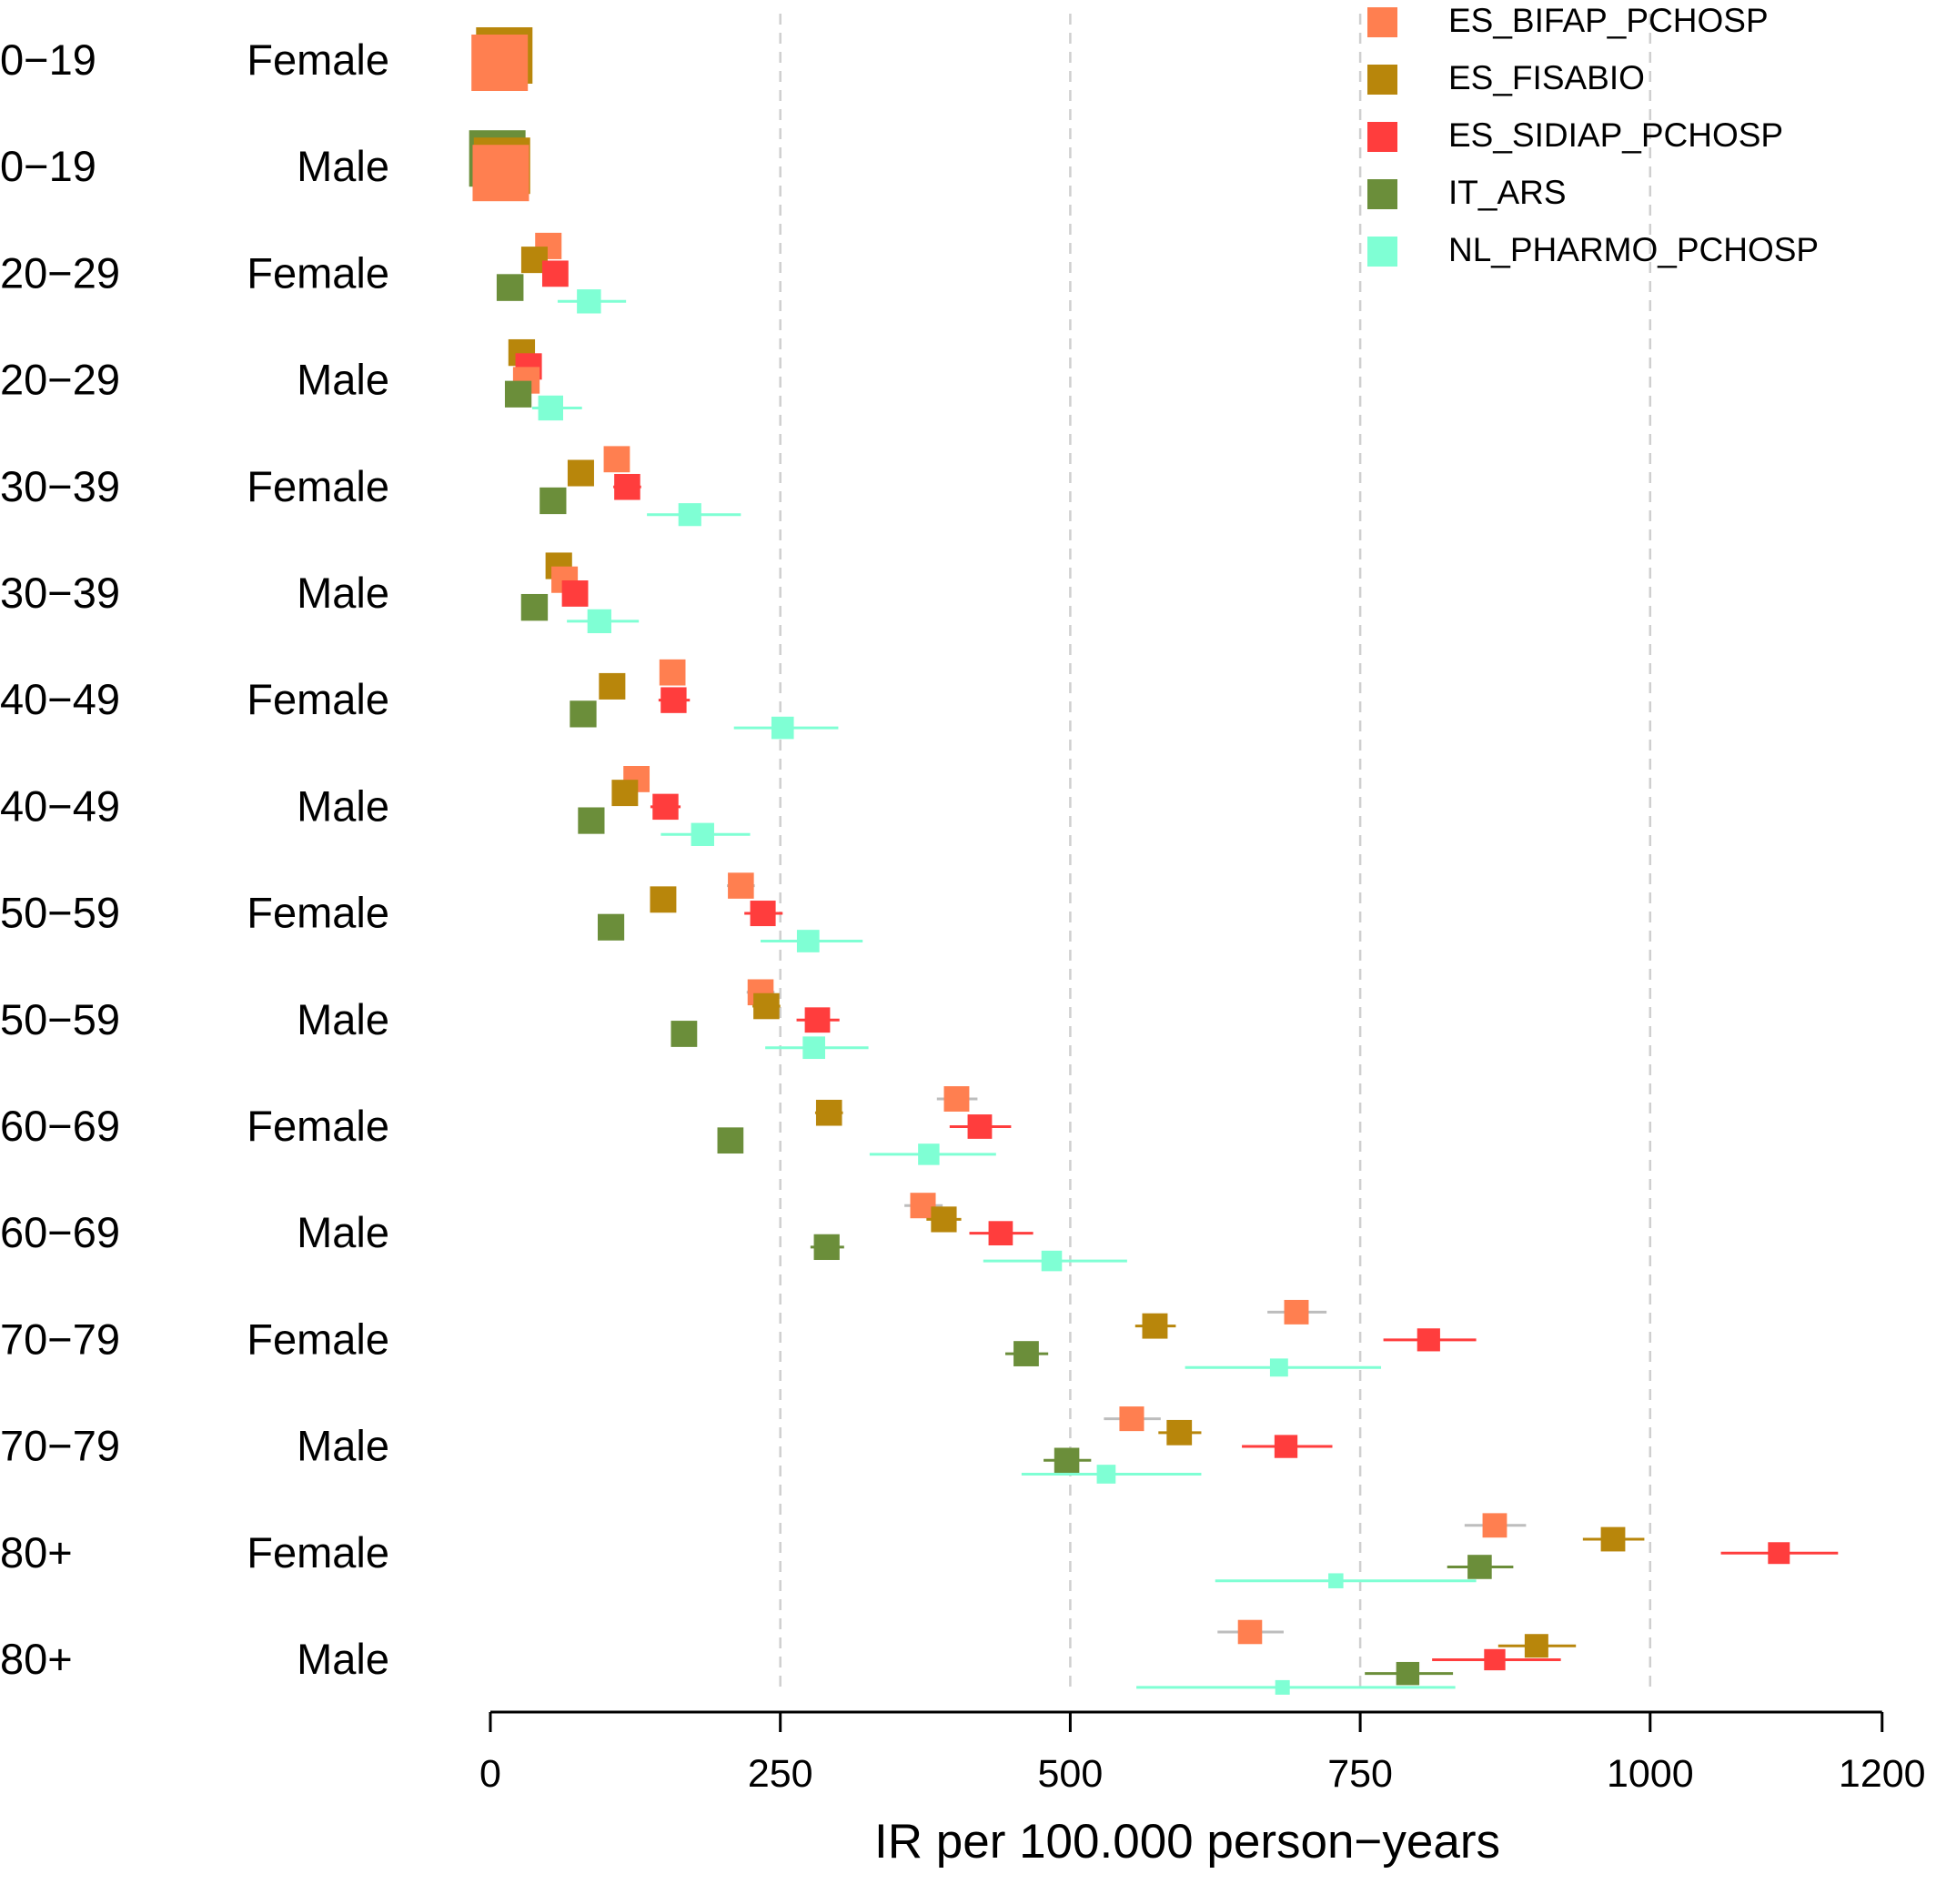 The height and width of the screenshot is (1904, 1936). Describe the element at coordinates (1650, 1774) in the screenshot. I see `x-tick-label: 1000` at that location.